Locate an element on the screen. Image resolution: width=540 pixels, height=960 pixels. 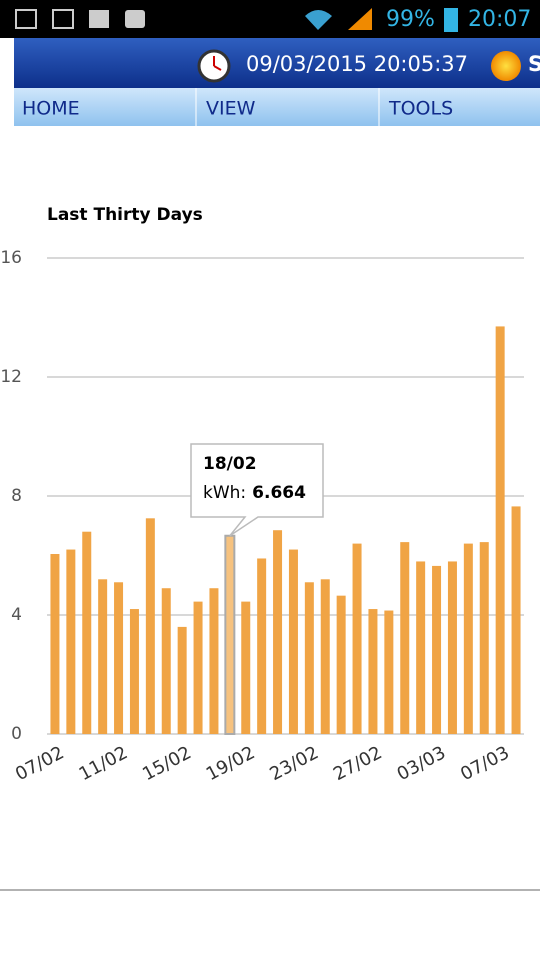
x-tick-label: 03/03 is located at coordinates (422, 763).